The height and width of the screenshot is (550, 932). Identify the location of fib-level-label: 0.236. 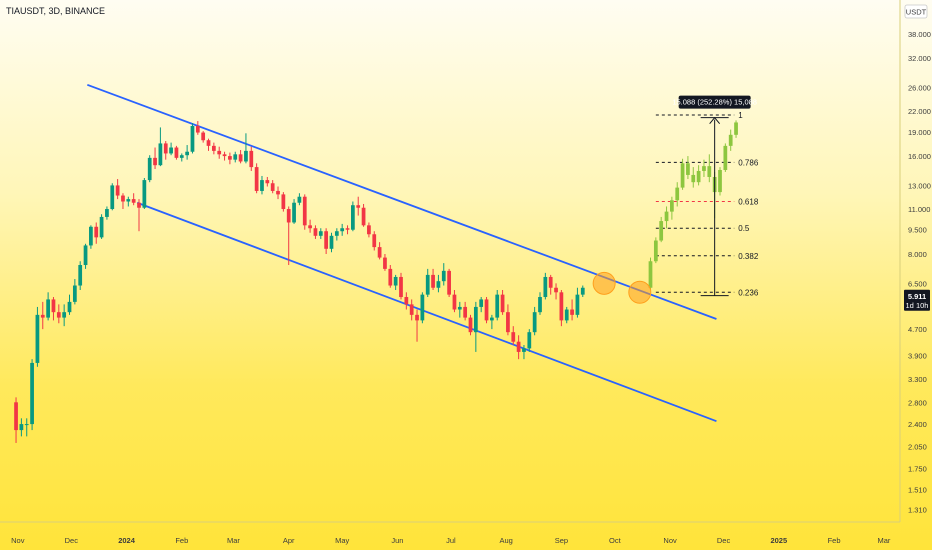
(748, 292).